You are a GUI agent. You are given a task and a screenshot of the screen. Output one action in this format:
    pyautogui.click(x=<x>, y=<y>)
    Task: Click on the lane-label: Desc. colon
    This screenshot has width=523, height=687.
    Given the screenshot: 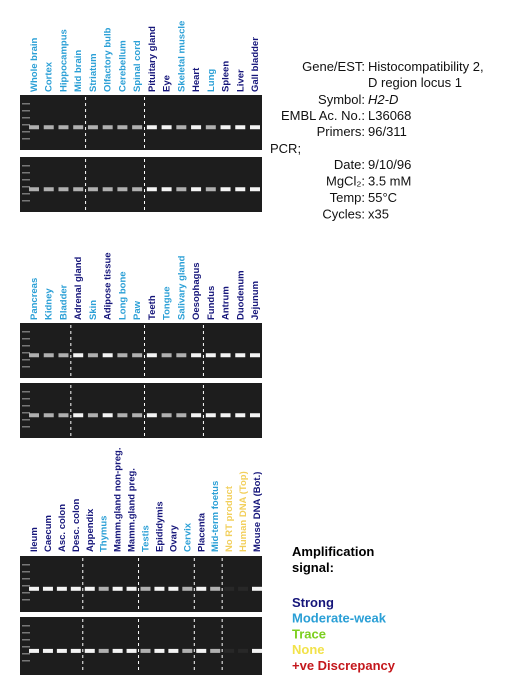 What is the action you would take?
    pyautogui.click(x=76, y=525)
    